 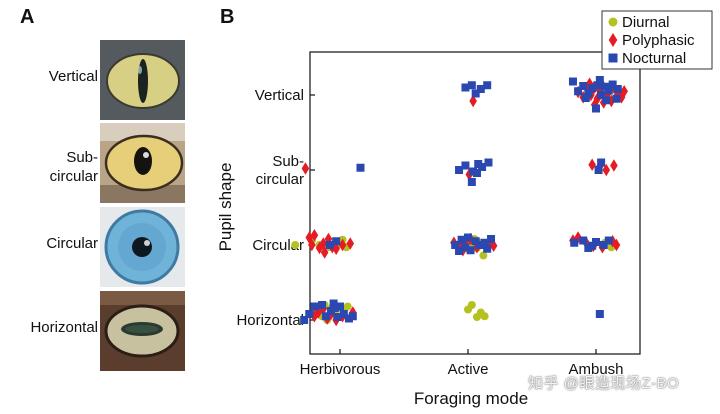 What do you see at coordinates (142, 247) in the screenshot?
I see `eye-photo-circular` at bounding box center [142, 247].